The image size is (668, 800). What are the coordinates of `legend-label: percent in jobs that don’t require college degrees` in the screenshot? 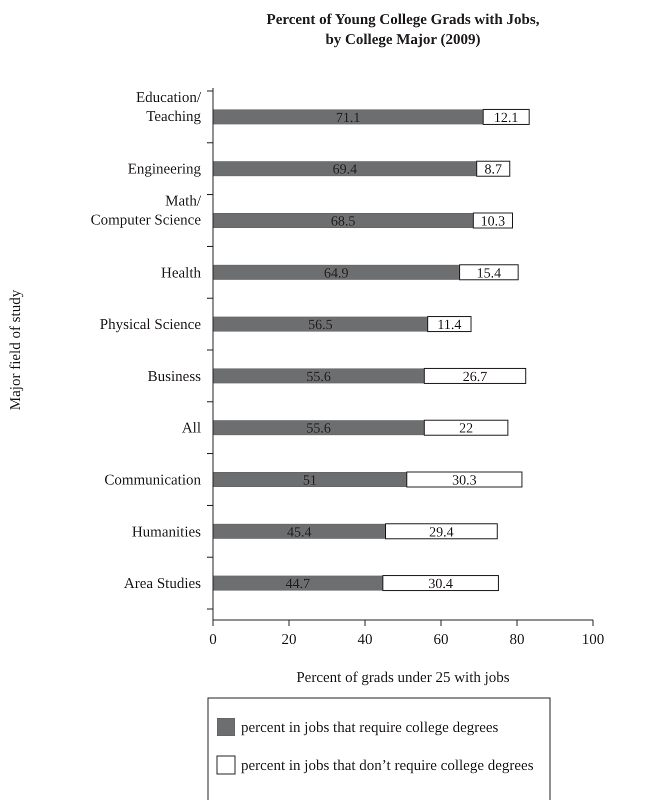 It's located at (387, 766).